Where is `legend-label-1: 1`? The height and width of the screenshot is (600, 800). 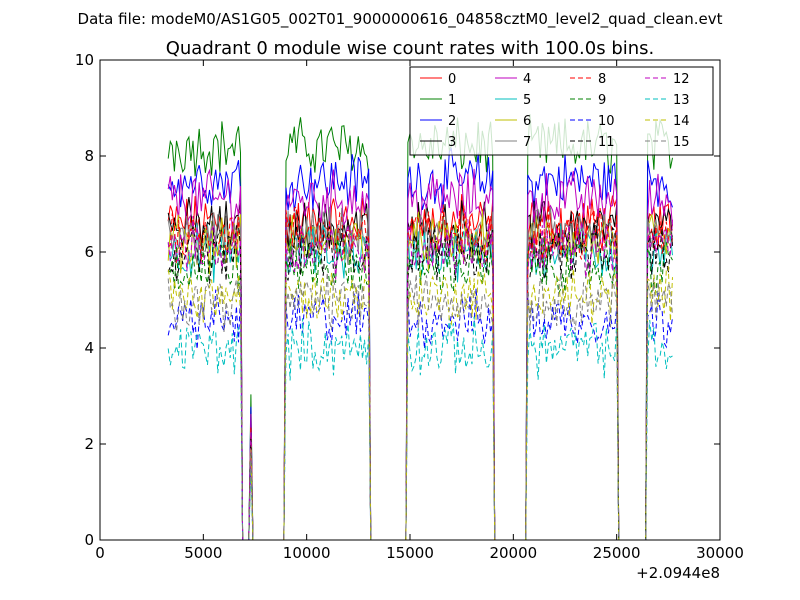
legend-label-1: 1 is located at coordinates (452, 100).